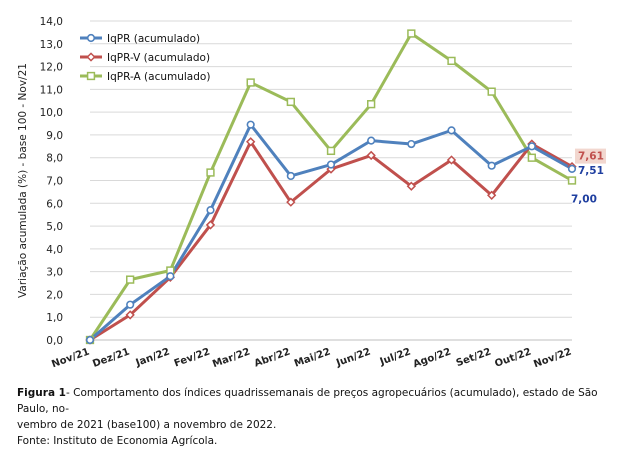 This screenshot has width=627, height=449. What do you see at coordinates (312, 357) in the screenshot?
I see `x-tick-label: Mai/22` at bounding box center [312, 357].